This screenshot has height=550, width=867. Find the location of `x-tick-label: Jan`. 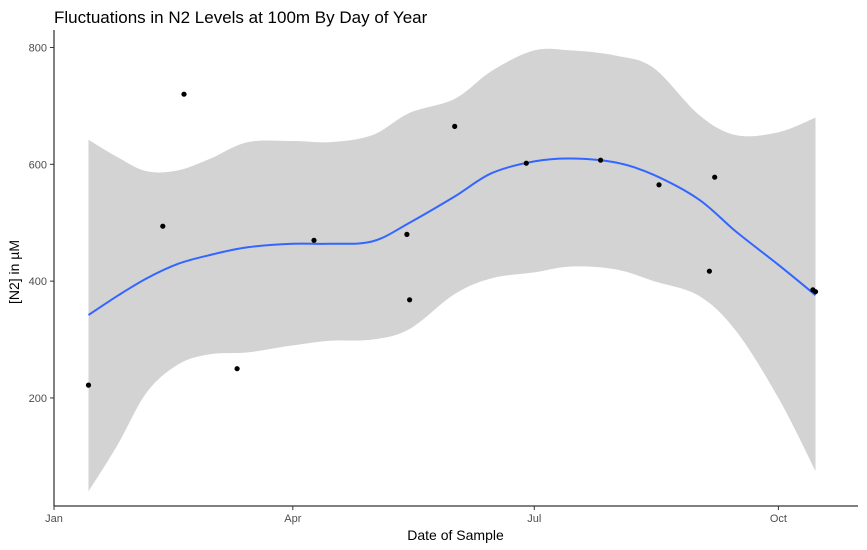

x-tick-label: Jan is located at coordinates (54, 519).